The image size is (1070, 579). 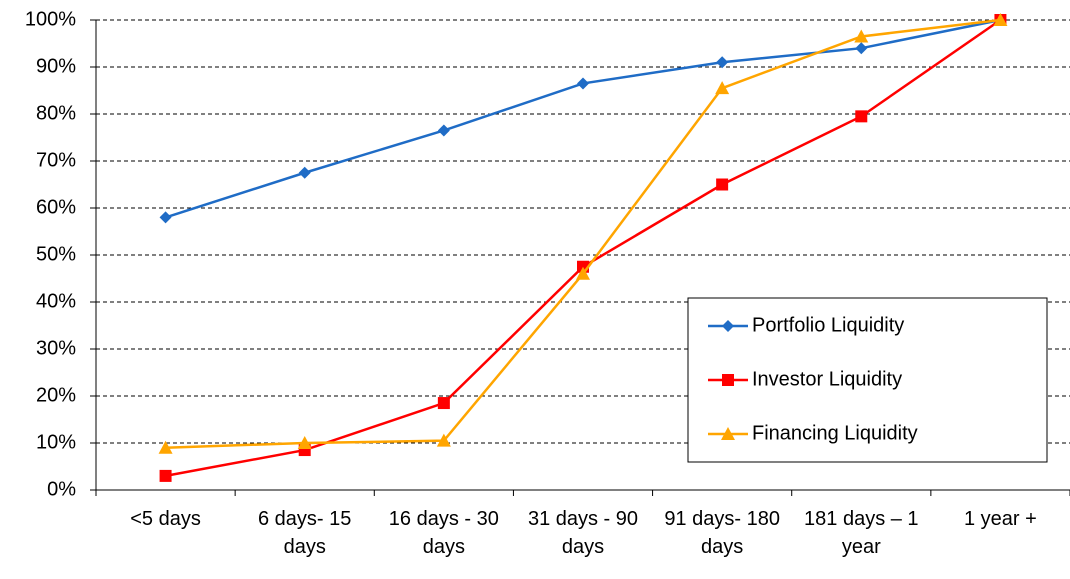 I want to click on x-tick-label: 181 days – 1 year, so click(x=861, y=533).